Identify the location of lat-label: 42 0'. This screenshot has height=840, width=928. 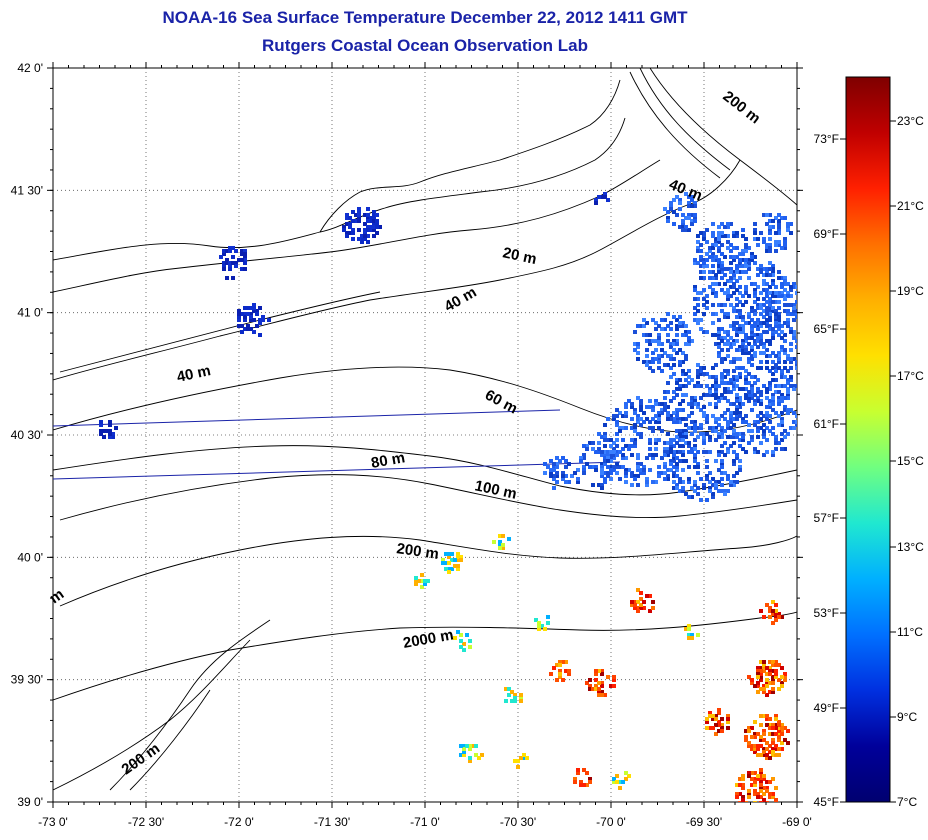
(30, 68).